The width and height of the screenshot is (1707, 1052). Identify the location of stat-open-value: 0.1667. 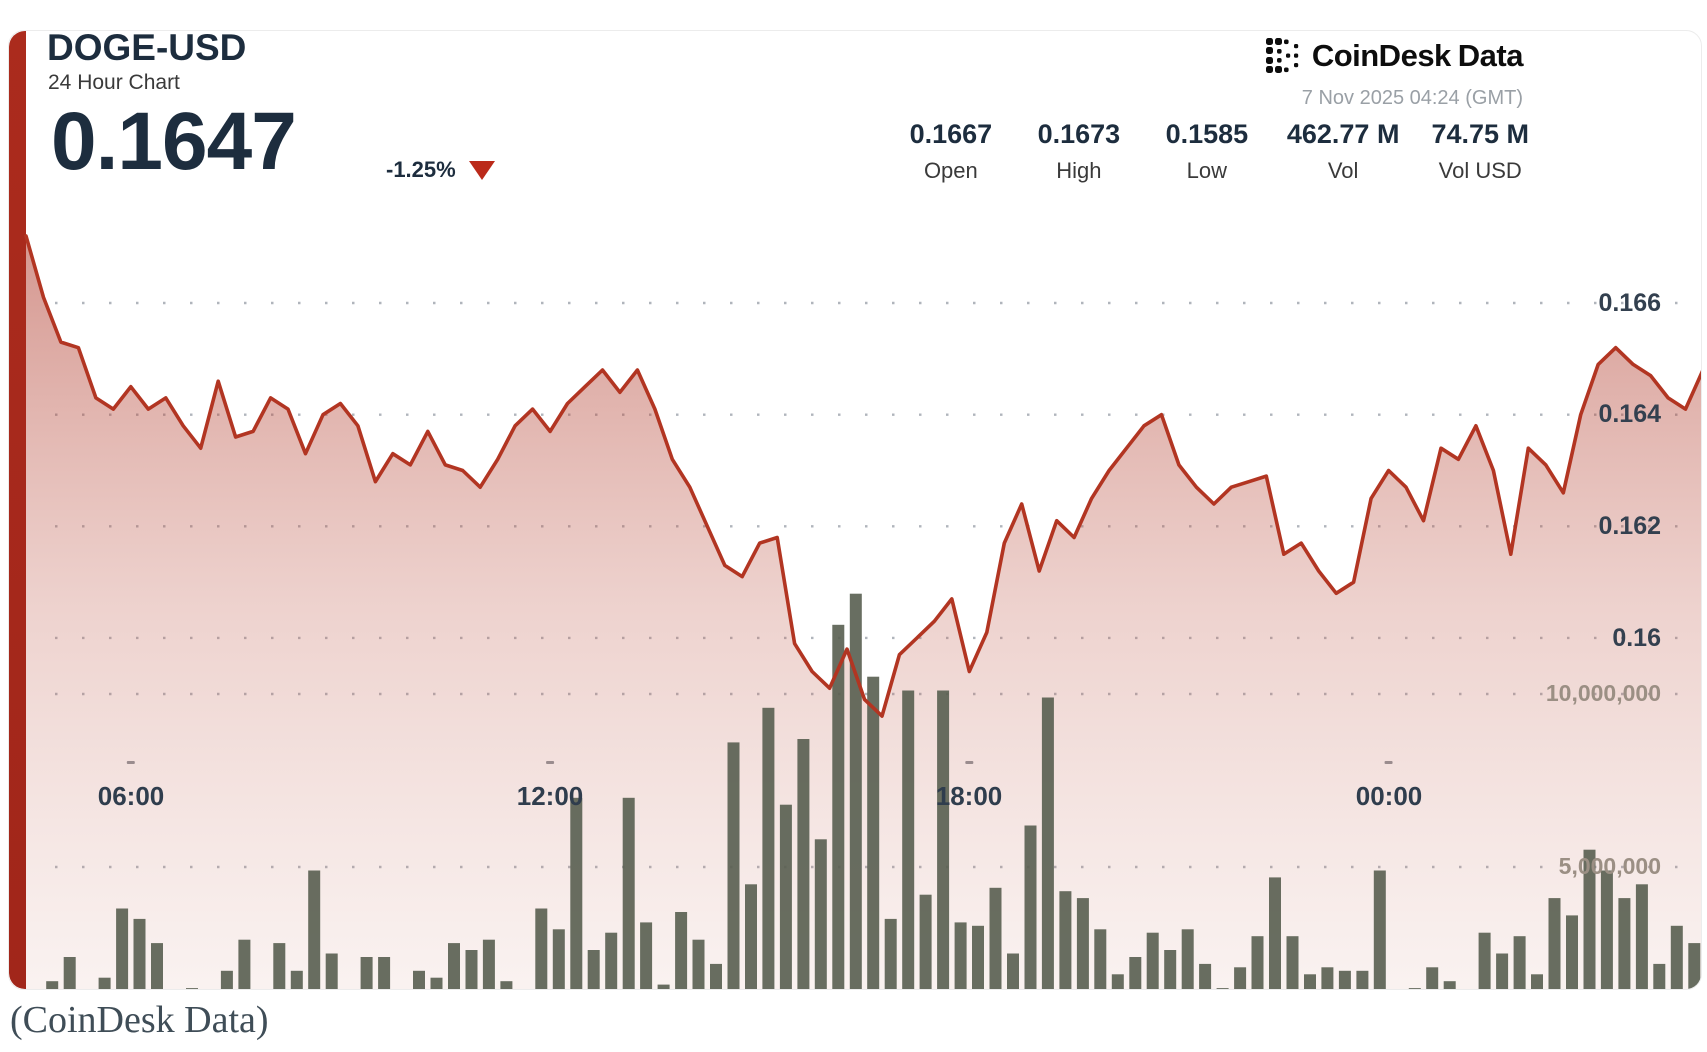
(951, 134).